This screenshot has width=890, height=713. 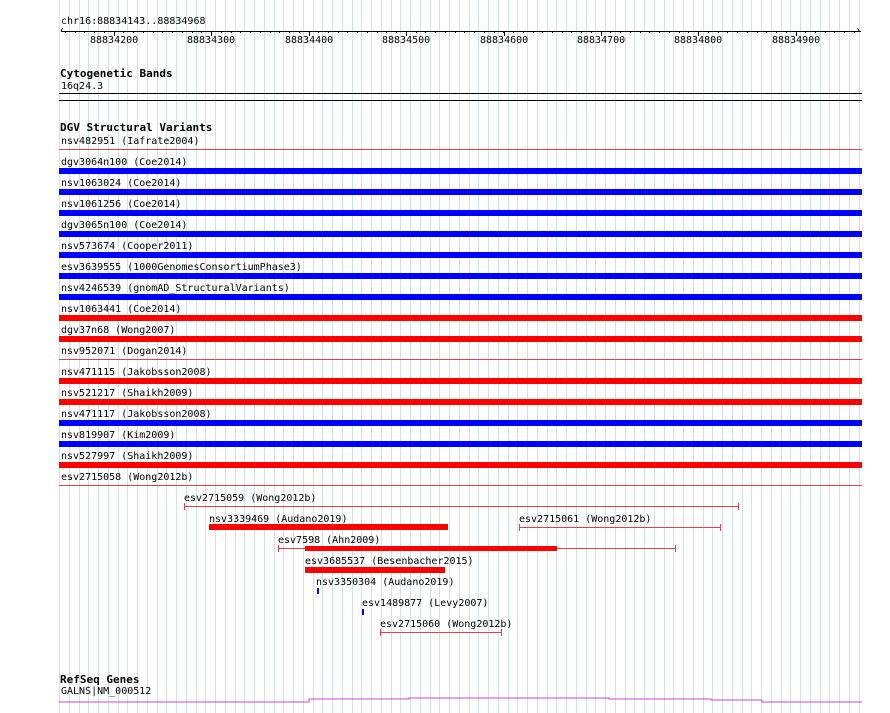 I want to click on feature-nsv3339469, so click(x=328, y=527).